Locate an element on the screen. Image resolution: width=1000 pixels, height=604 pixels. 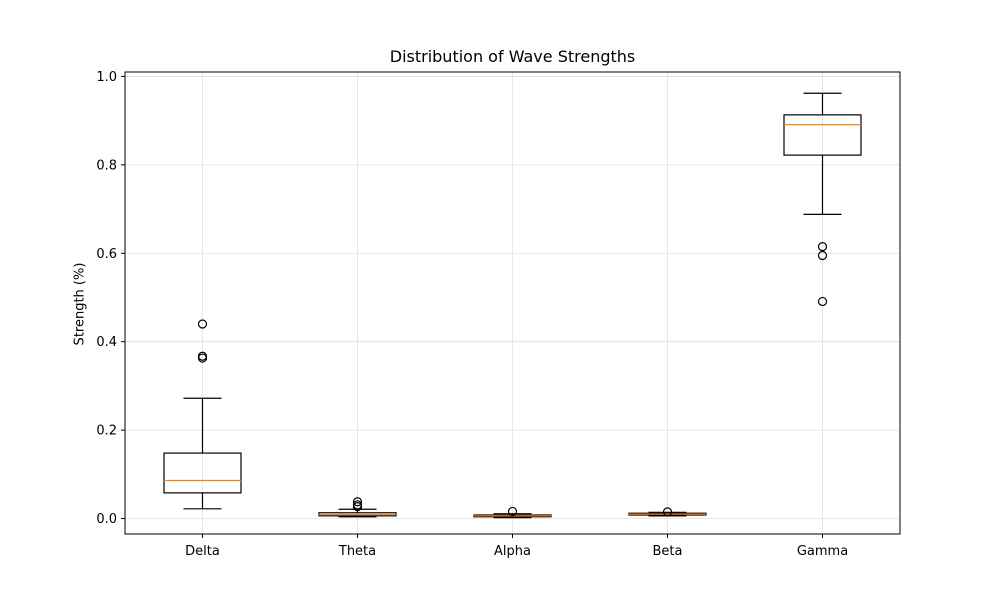
chart-title: Distribution of Wave Strengths is located at coordinates (512, 56).